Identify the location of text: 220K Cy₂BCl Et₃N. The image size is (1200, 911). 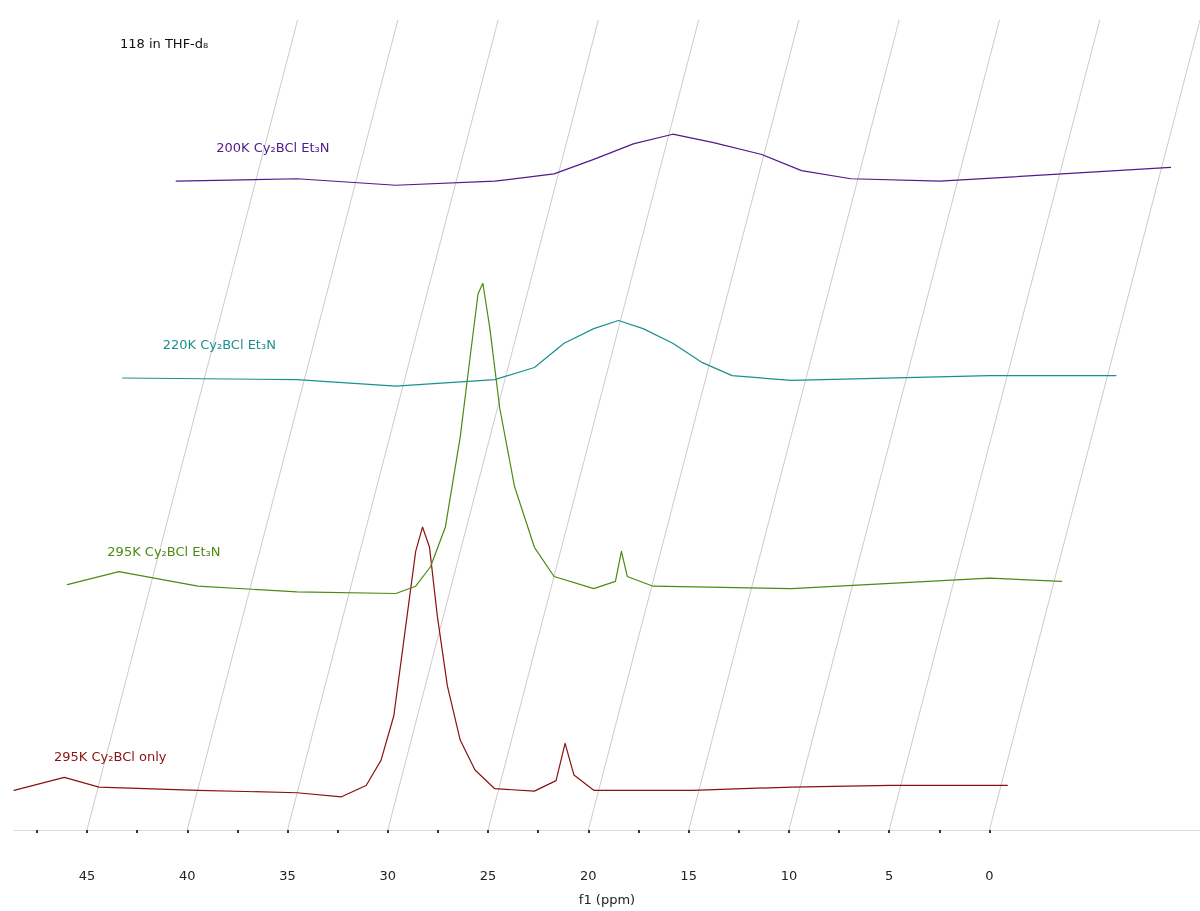
(219, 345).